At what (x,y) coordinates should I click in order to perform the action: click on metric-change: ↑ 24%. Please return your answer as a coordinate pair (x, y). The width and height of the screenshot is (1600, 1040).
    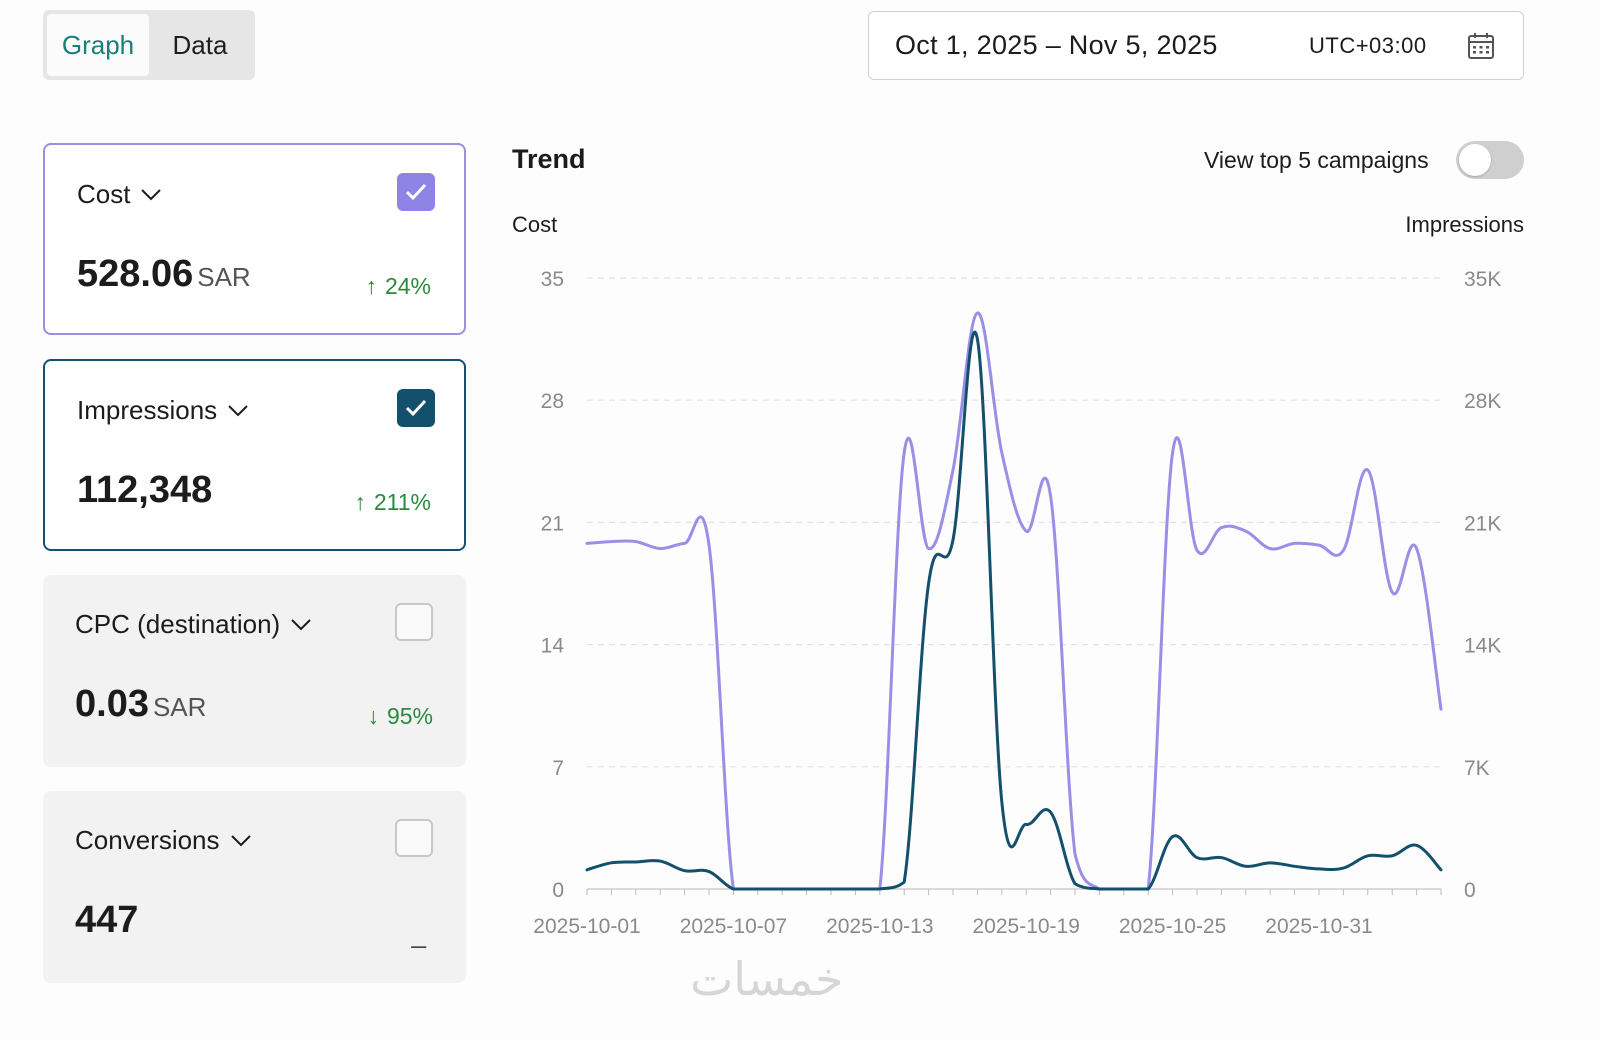
    Looking at the image, I should click on (398, 286).